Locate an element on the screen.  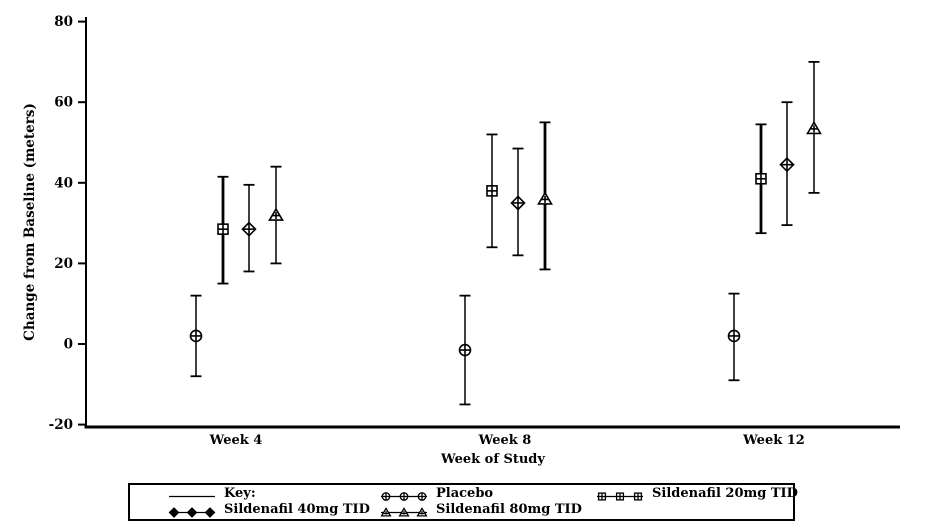
y-axis-label: Change from Baseline (meters) is located at coordinates (30, 222).